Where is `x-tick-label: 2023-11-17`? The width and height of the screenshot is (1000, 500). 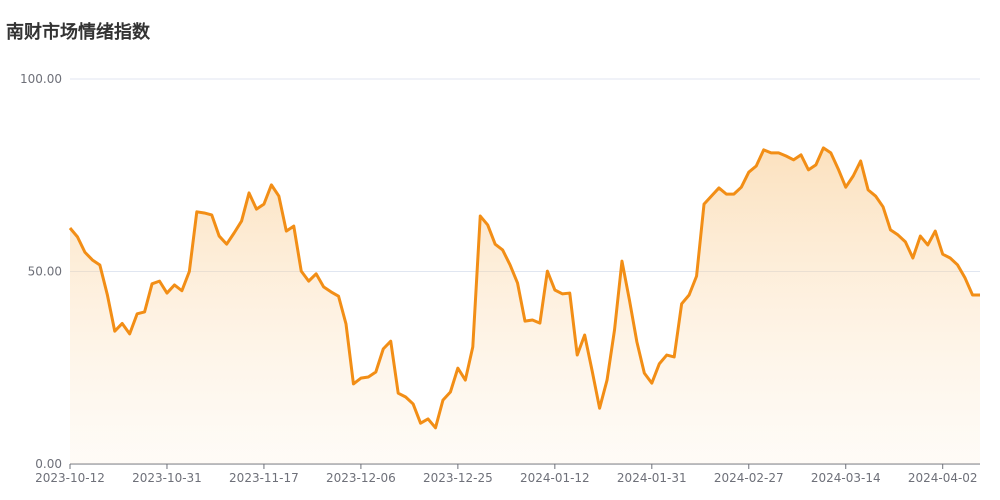 x-tick-label: 2023-11-17 is located at coordinates (264, 478).